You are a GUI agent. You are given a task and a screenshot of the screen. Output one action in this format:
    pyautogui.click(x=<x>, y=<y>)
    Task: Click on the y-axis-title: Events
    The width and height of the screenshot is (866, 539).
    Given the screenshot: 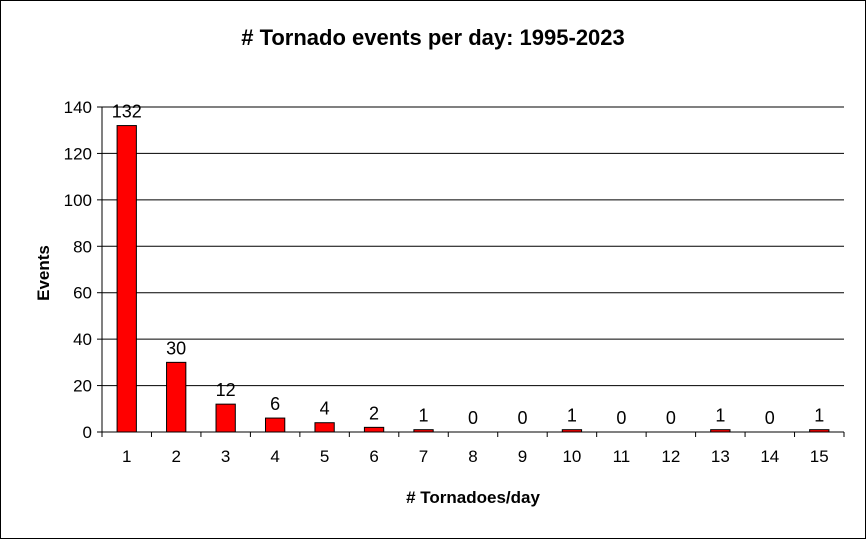 What is the action you would take?
    pyautogui.click(x=43, y=273)
    